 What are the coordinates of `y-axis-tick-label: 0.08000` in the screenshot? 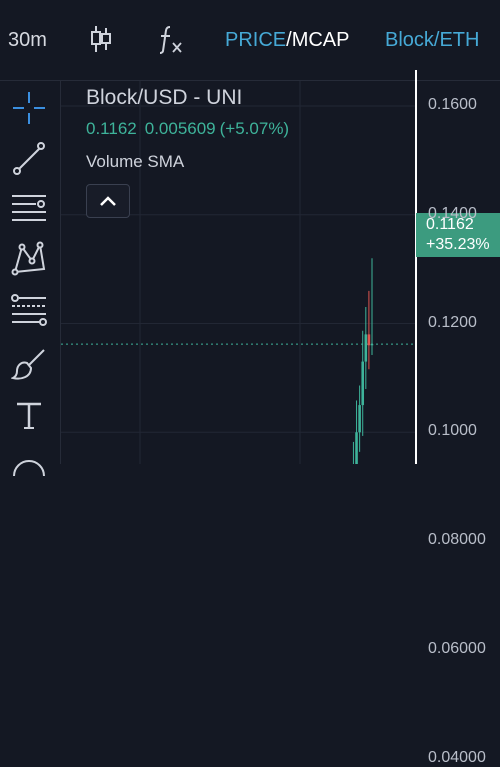 It's located at (457, 540).